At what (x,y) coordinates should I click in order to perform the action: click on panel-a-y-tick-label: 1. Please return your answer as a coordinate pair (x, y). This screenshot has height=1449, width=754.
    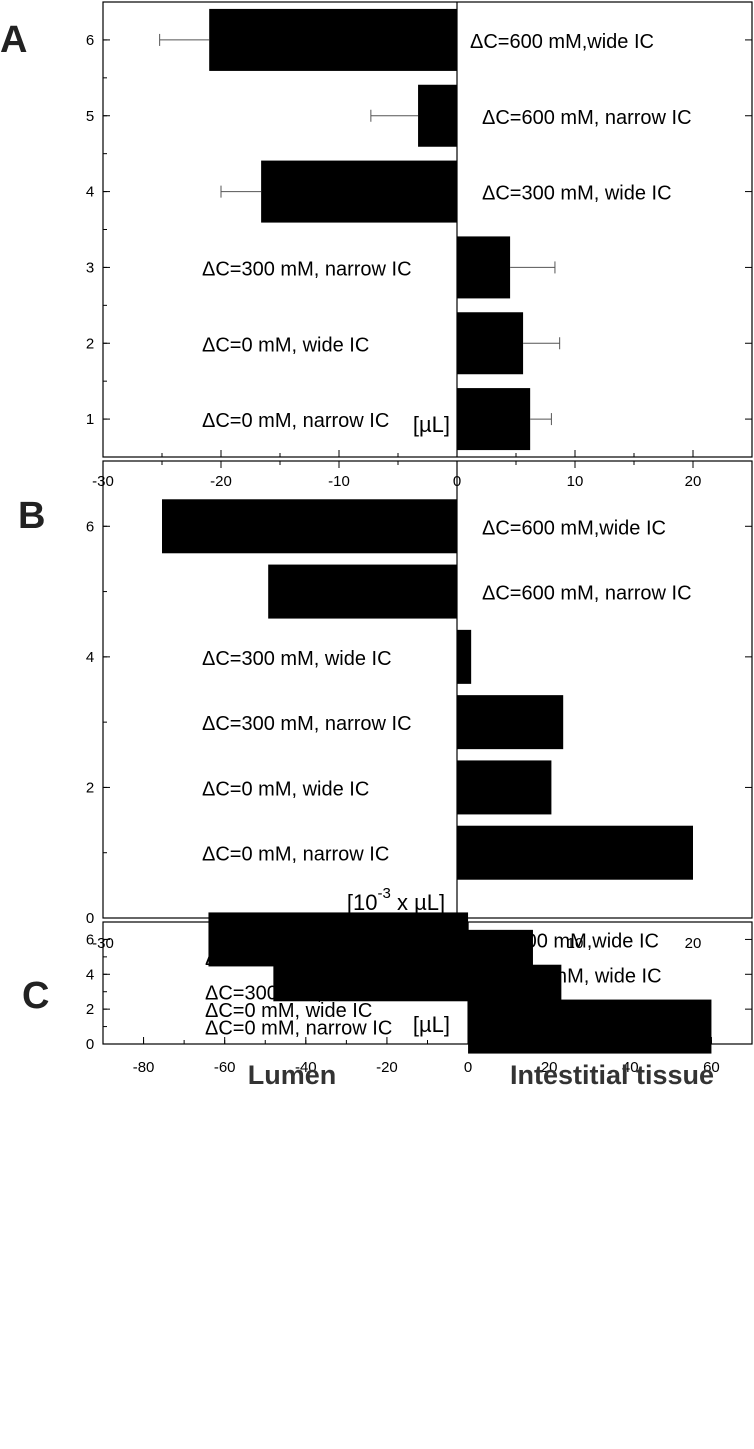
    Looking at the image, I should click on (90, 419).